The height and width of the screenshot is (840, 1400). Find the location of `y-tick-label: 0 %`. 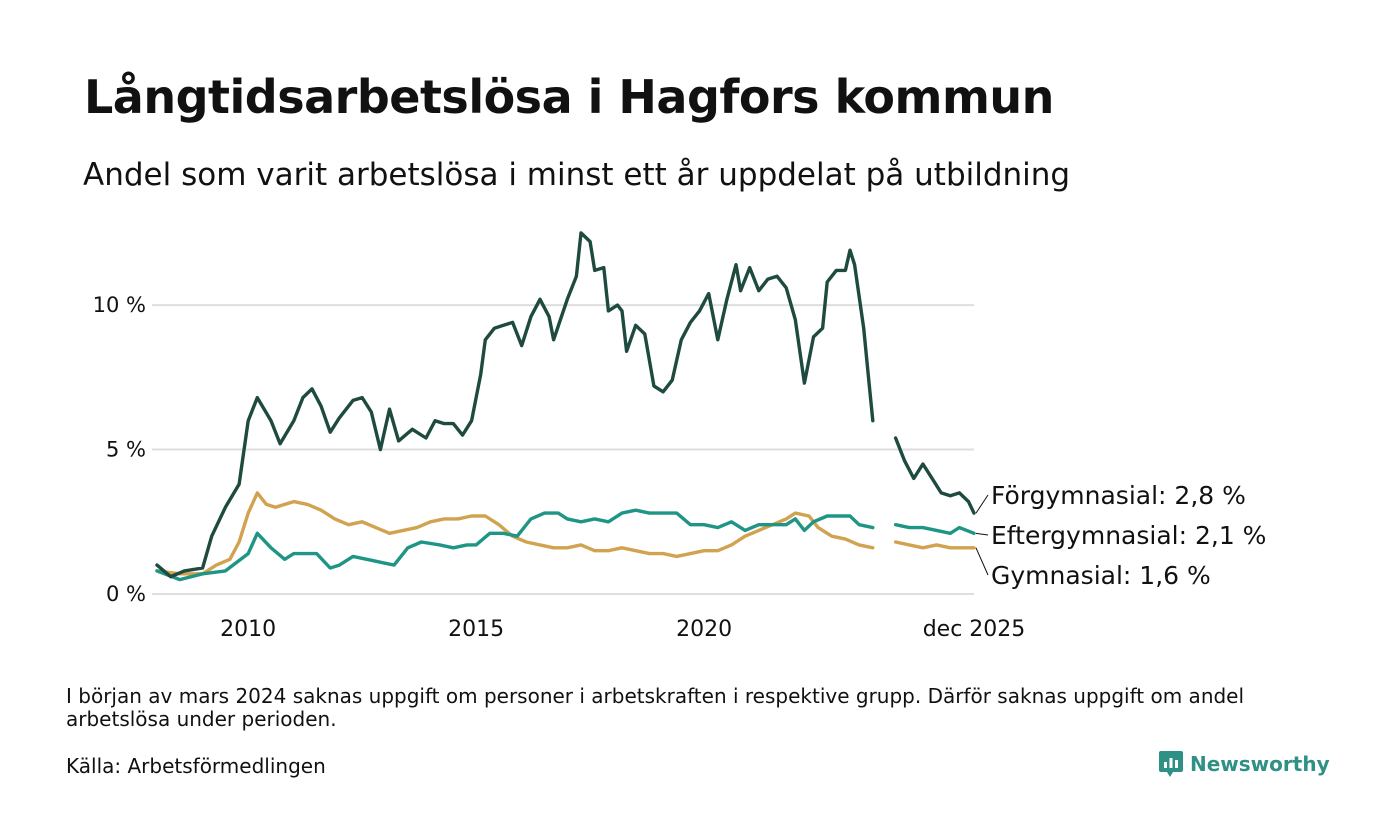

y-tick-label: 0 % is located at coordinates (126, 594).